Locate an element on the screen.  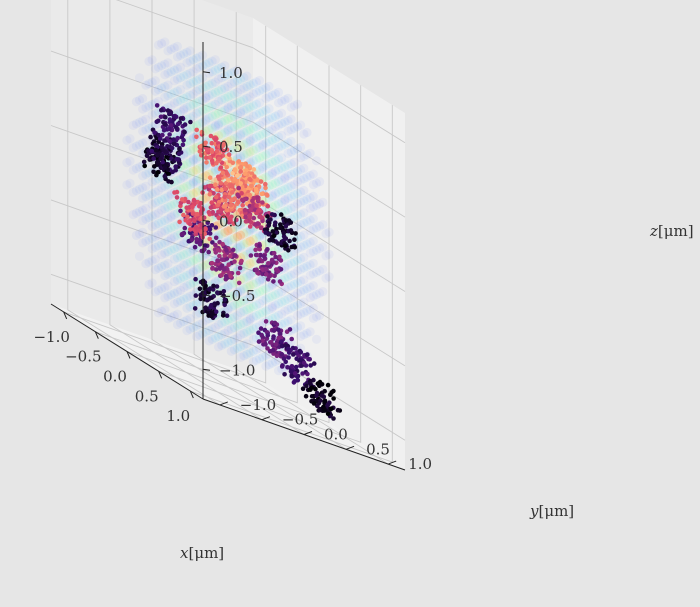
x-tick-label: 0.0 is located at coordinates (115, 377).